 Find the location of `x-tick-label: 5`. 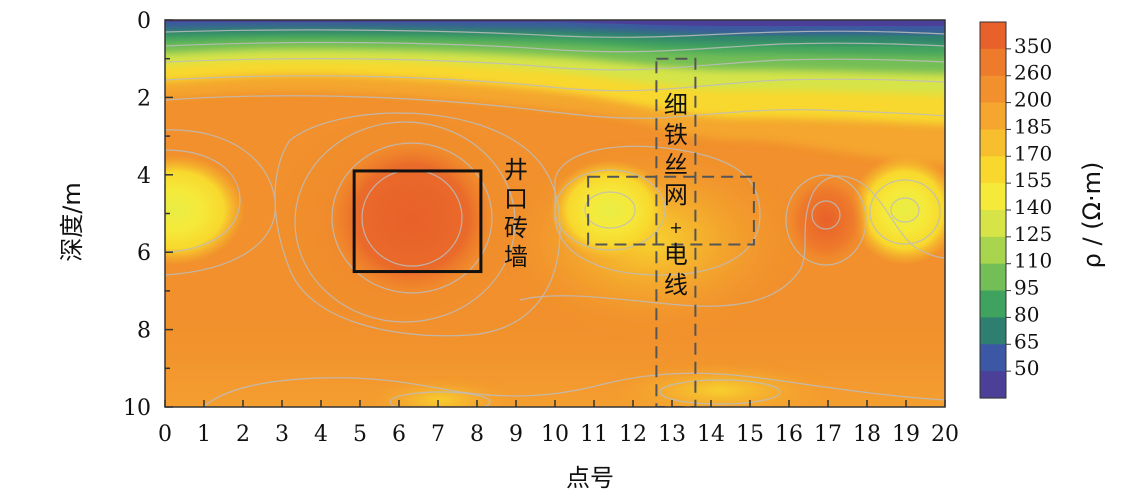

x-tick-label: 5 is located at coordinates (360, 434).